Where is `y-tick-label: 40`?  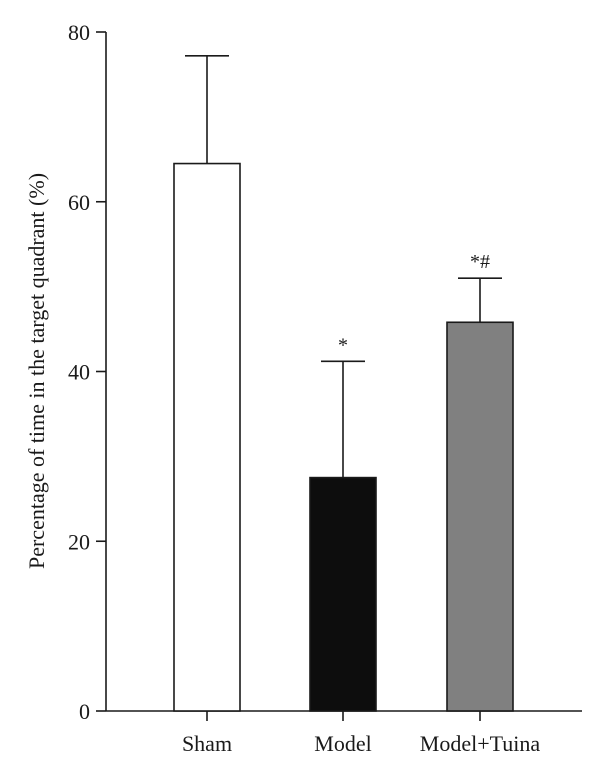
y-tick-label: 40 is located at coordinates (79, 372).